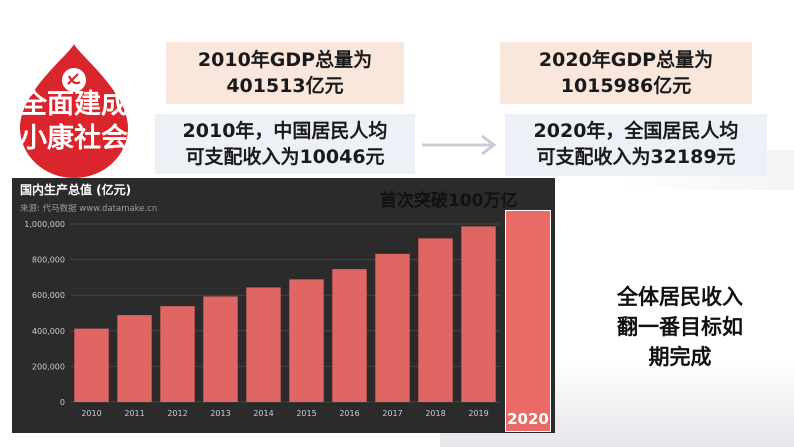 The height and width of the screenshot is (447, 794). I want to click on income-2010-line-1: 2010年，中国居民人均, so click(285, 131).